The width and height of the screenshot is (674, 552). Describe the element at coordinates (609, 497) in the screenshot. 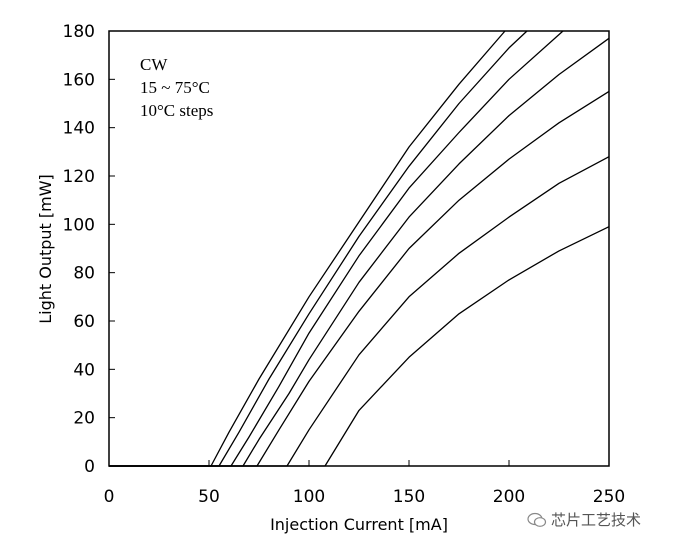

I see `x-tick-label: 250` at that location.